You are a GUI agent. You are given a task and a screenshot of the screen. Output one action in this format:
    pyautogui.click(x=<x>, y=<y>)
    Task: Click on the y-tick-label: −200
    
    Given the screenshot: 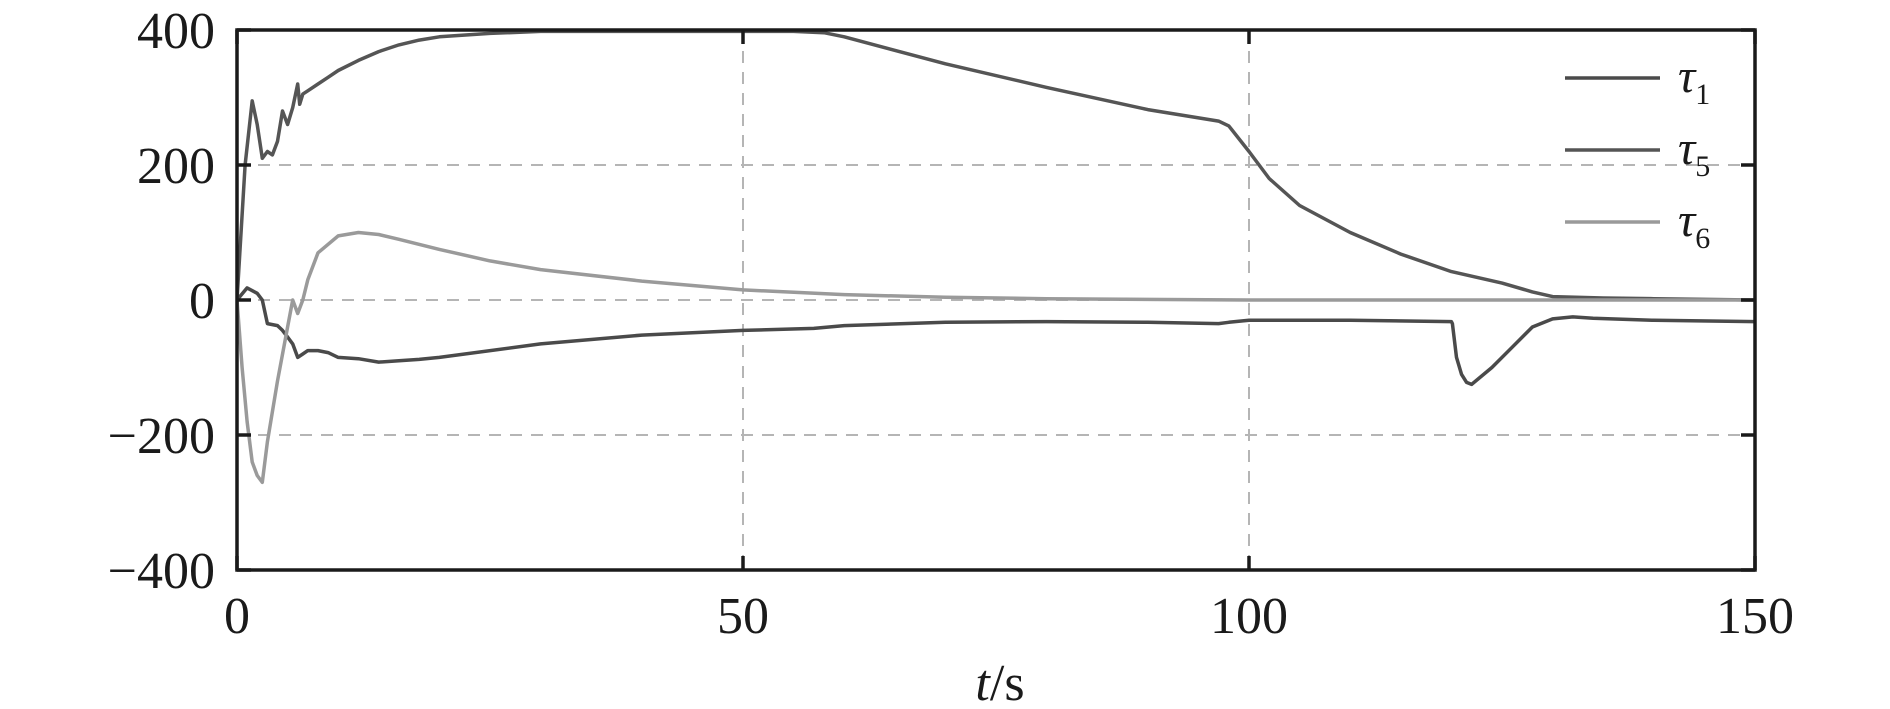 What is the action you would take?
    pyautogui.click(x=161, y=436)
    